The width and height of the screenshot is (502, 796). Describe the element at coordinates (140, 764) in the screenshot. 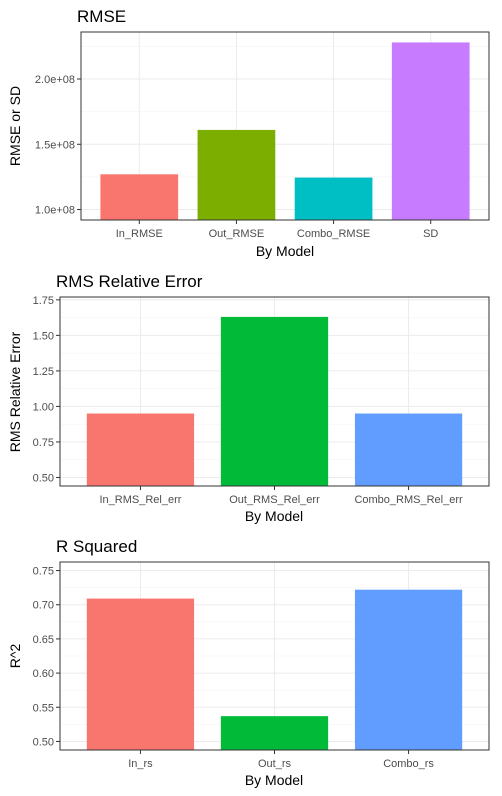

I see `x-tick-label: In_rs` at that location.